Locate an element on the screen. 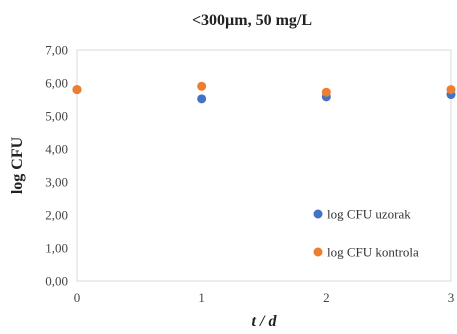 The width and height of the screenshot is (457, 334). y-tick-label: 4,00 is located at coordinates (56, 149).